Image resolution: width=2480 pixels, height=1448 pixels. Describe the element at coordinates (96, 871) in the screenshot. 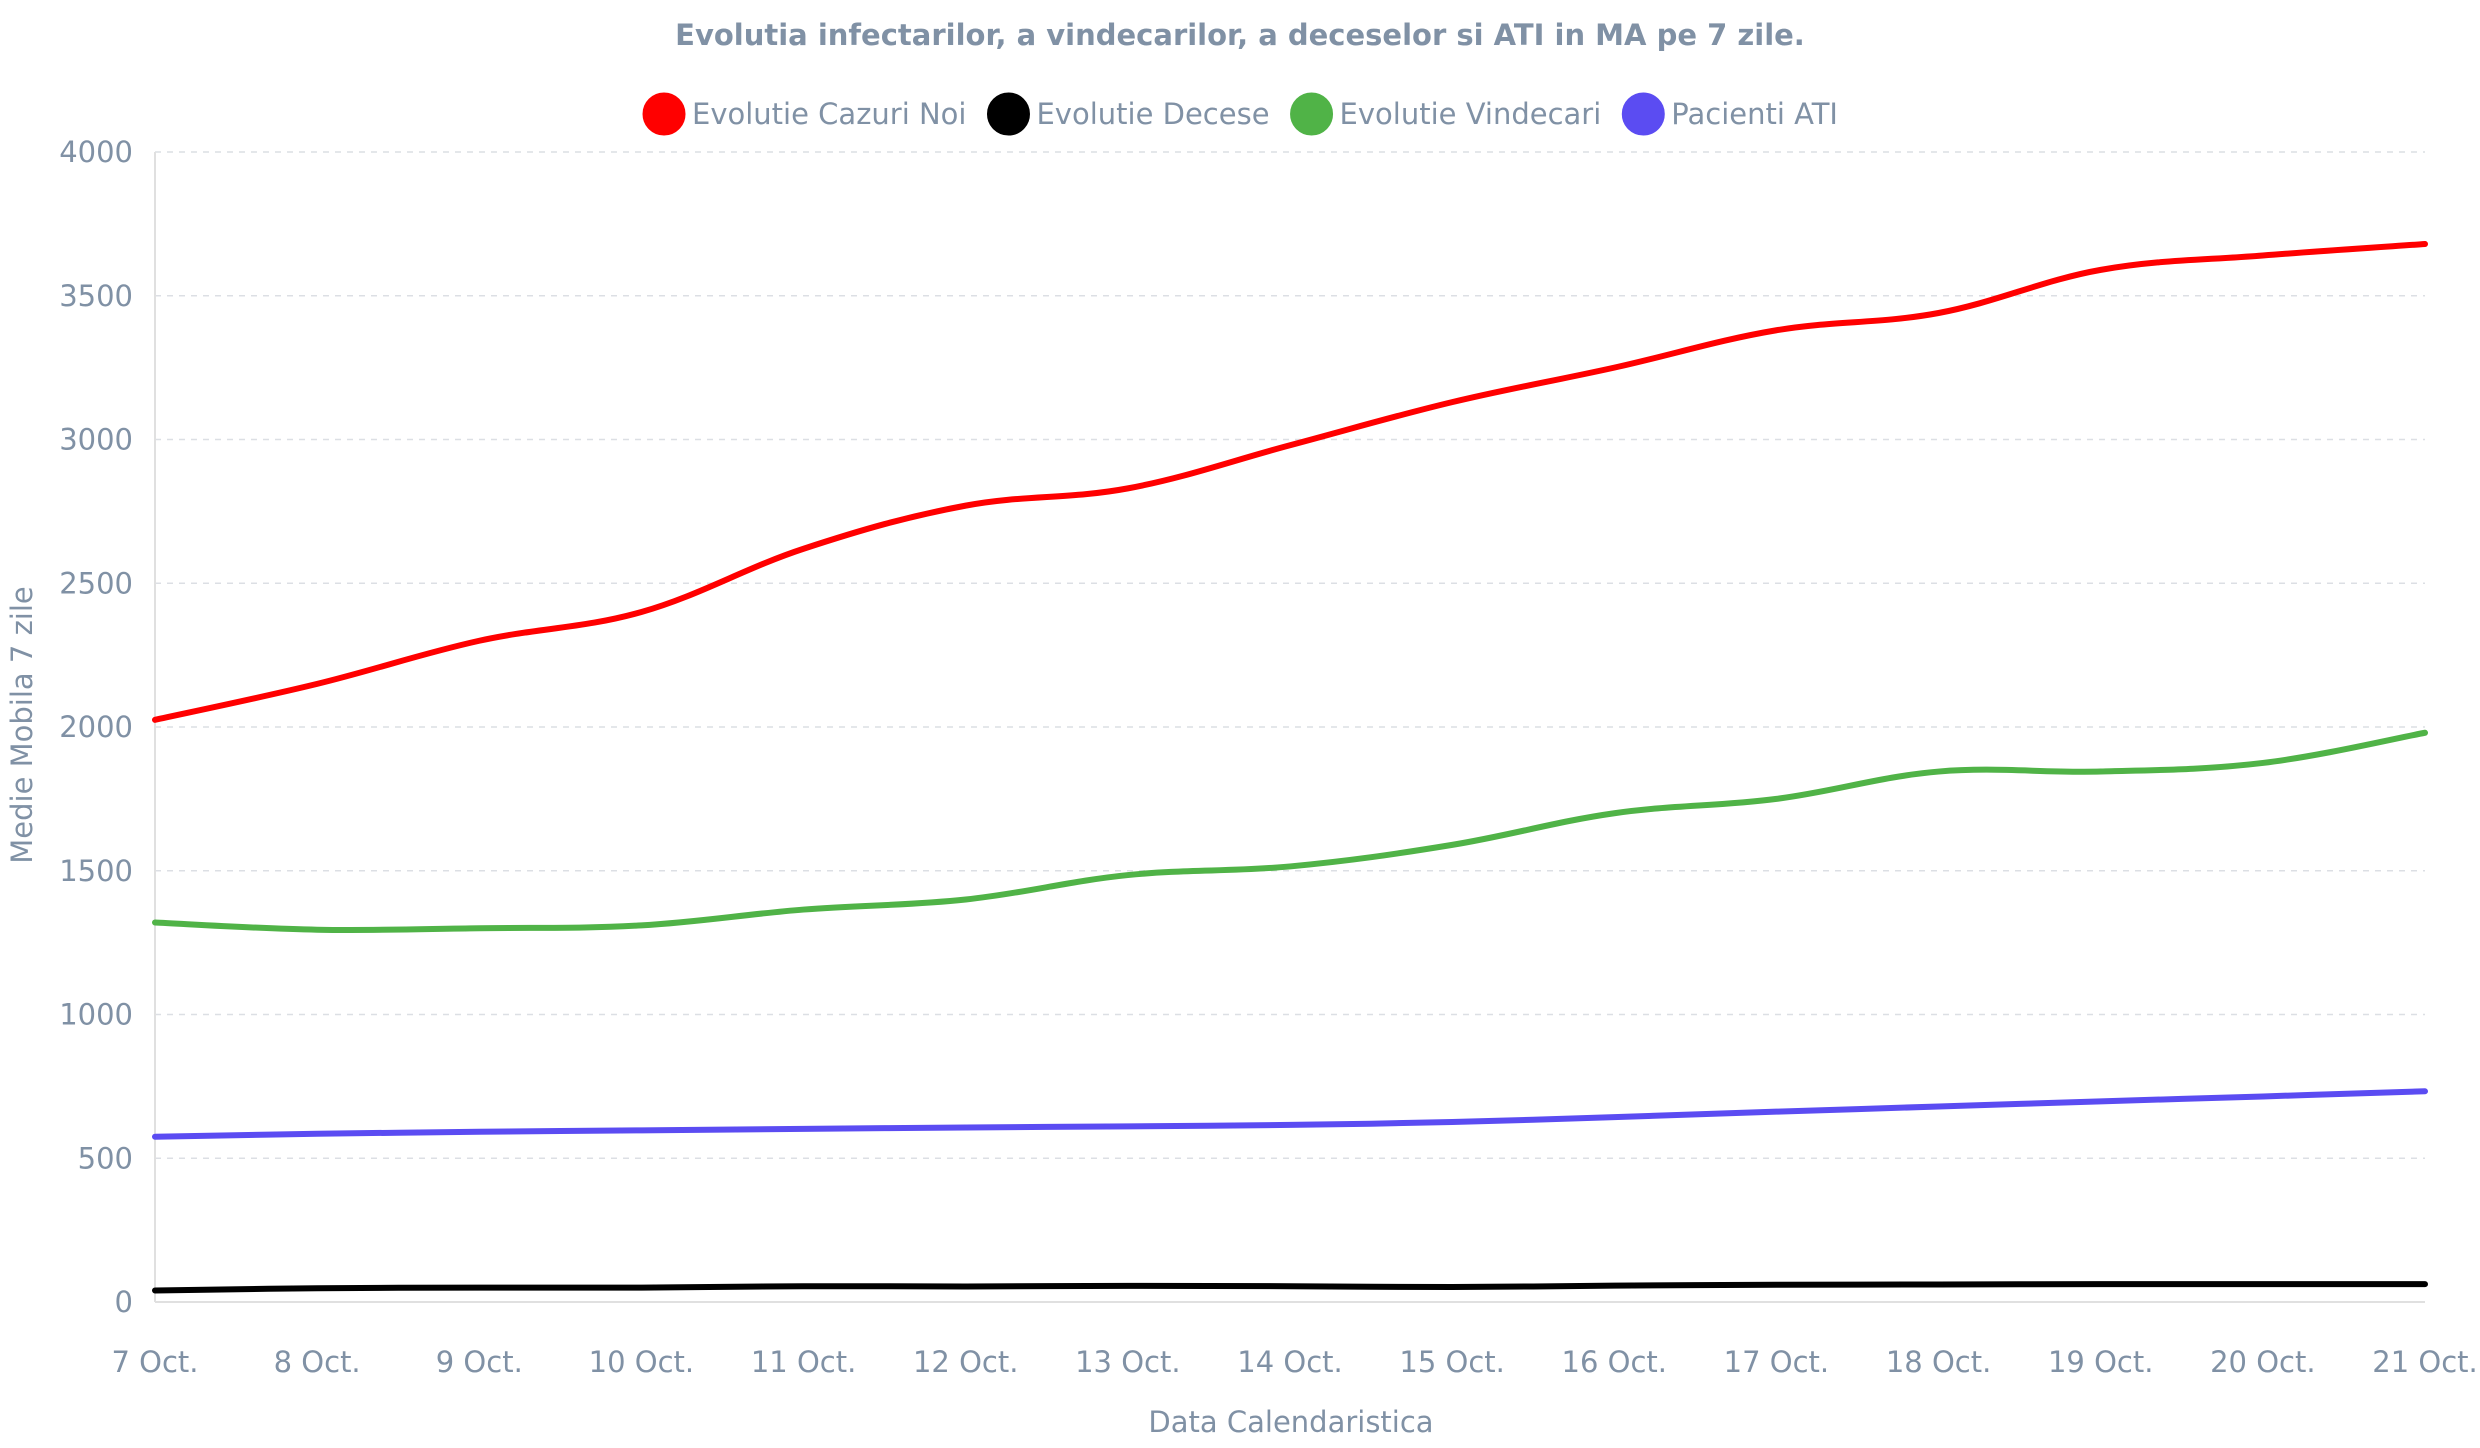

I see `y-tick-label: 1500` at that location.